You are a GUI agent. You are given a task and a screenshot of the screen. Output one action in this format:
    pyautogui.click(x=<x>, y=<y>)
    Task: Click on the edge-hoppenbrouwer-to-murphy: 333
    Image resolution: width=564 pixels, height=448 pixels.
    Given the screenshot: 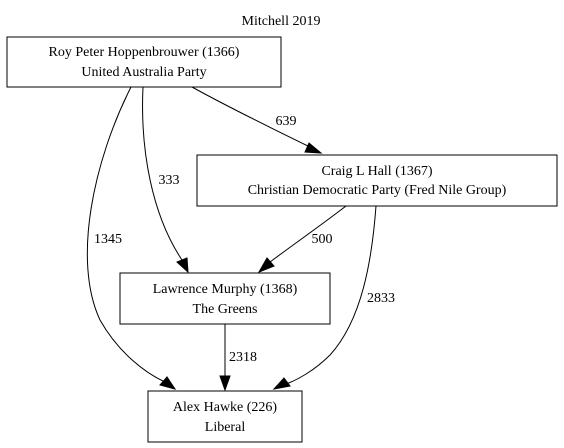 What is the action you would take?
    pyautogui.click(x=165, y=180)
    